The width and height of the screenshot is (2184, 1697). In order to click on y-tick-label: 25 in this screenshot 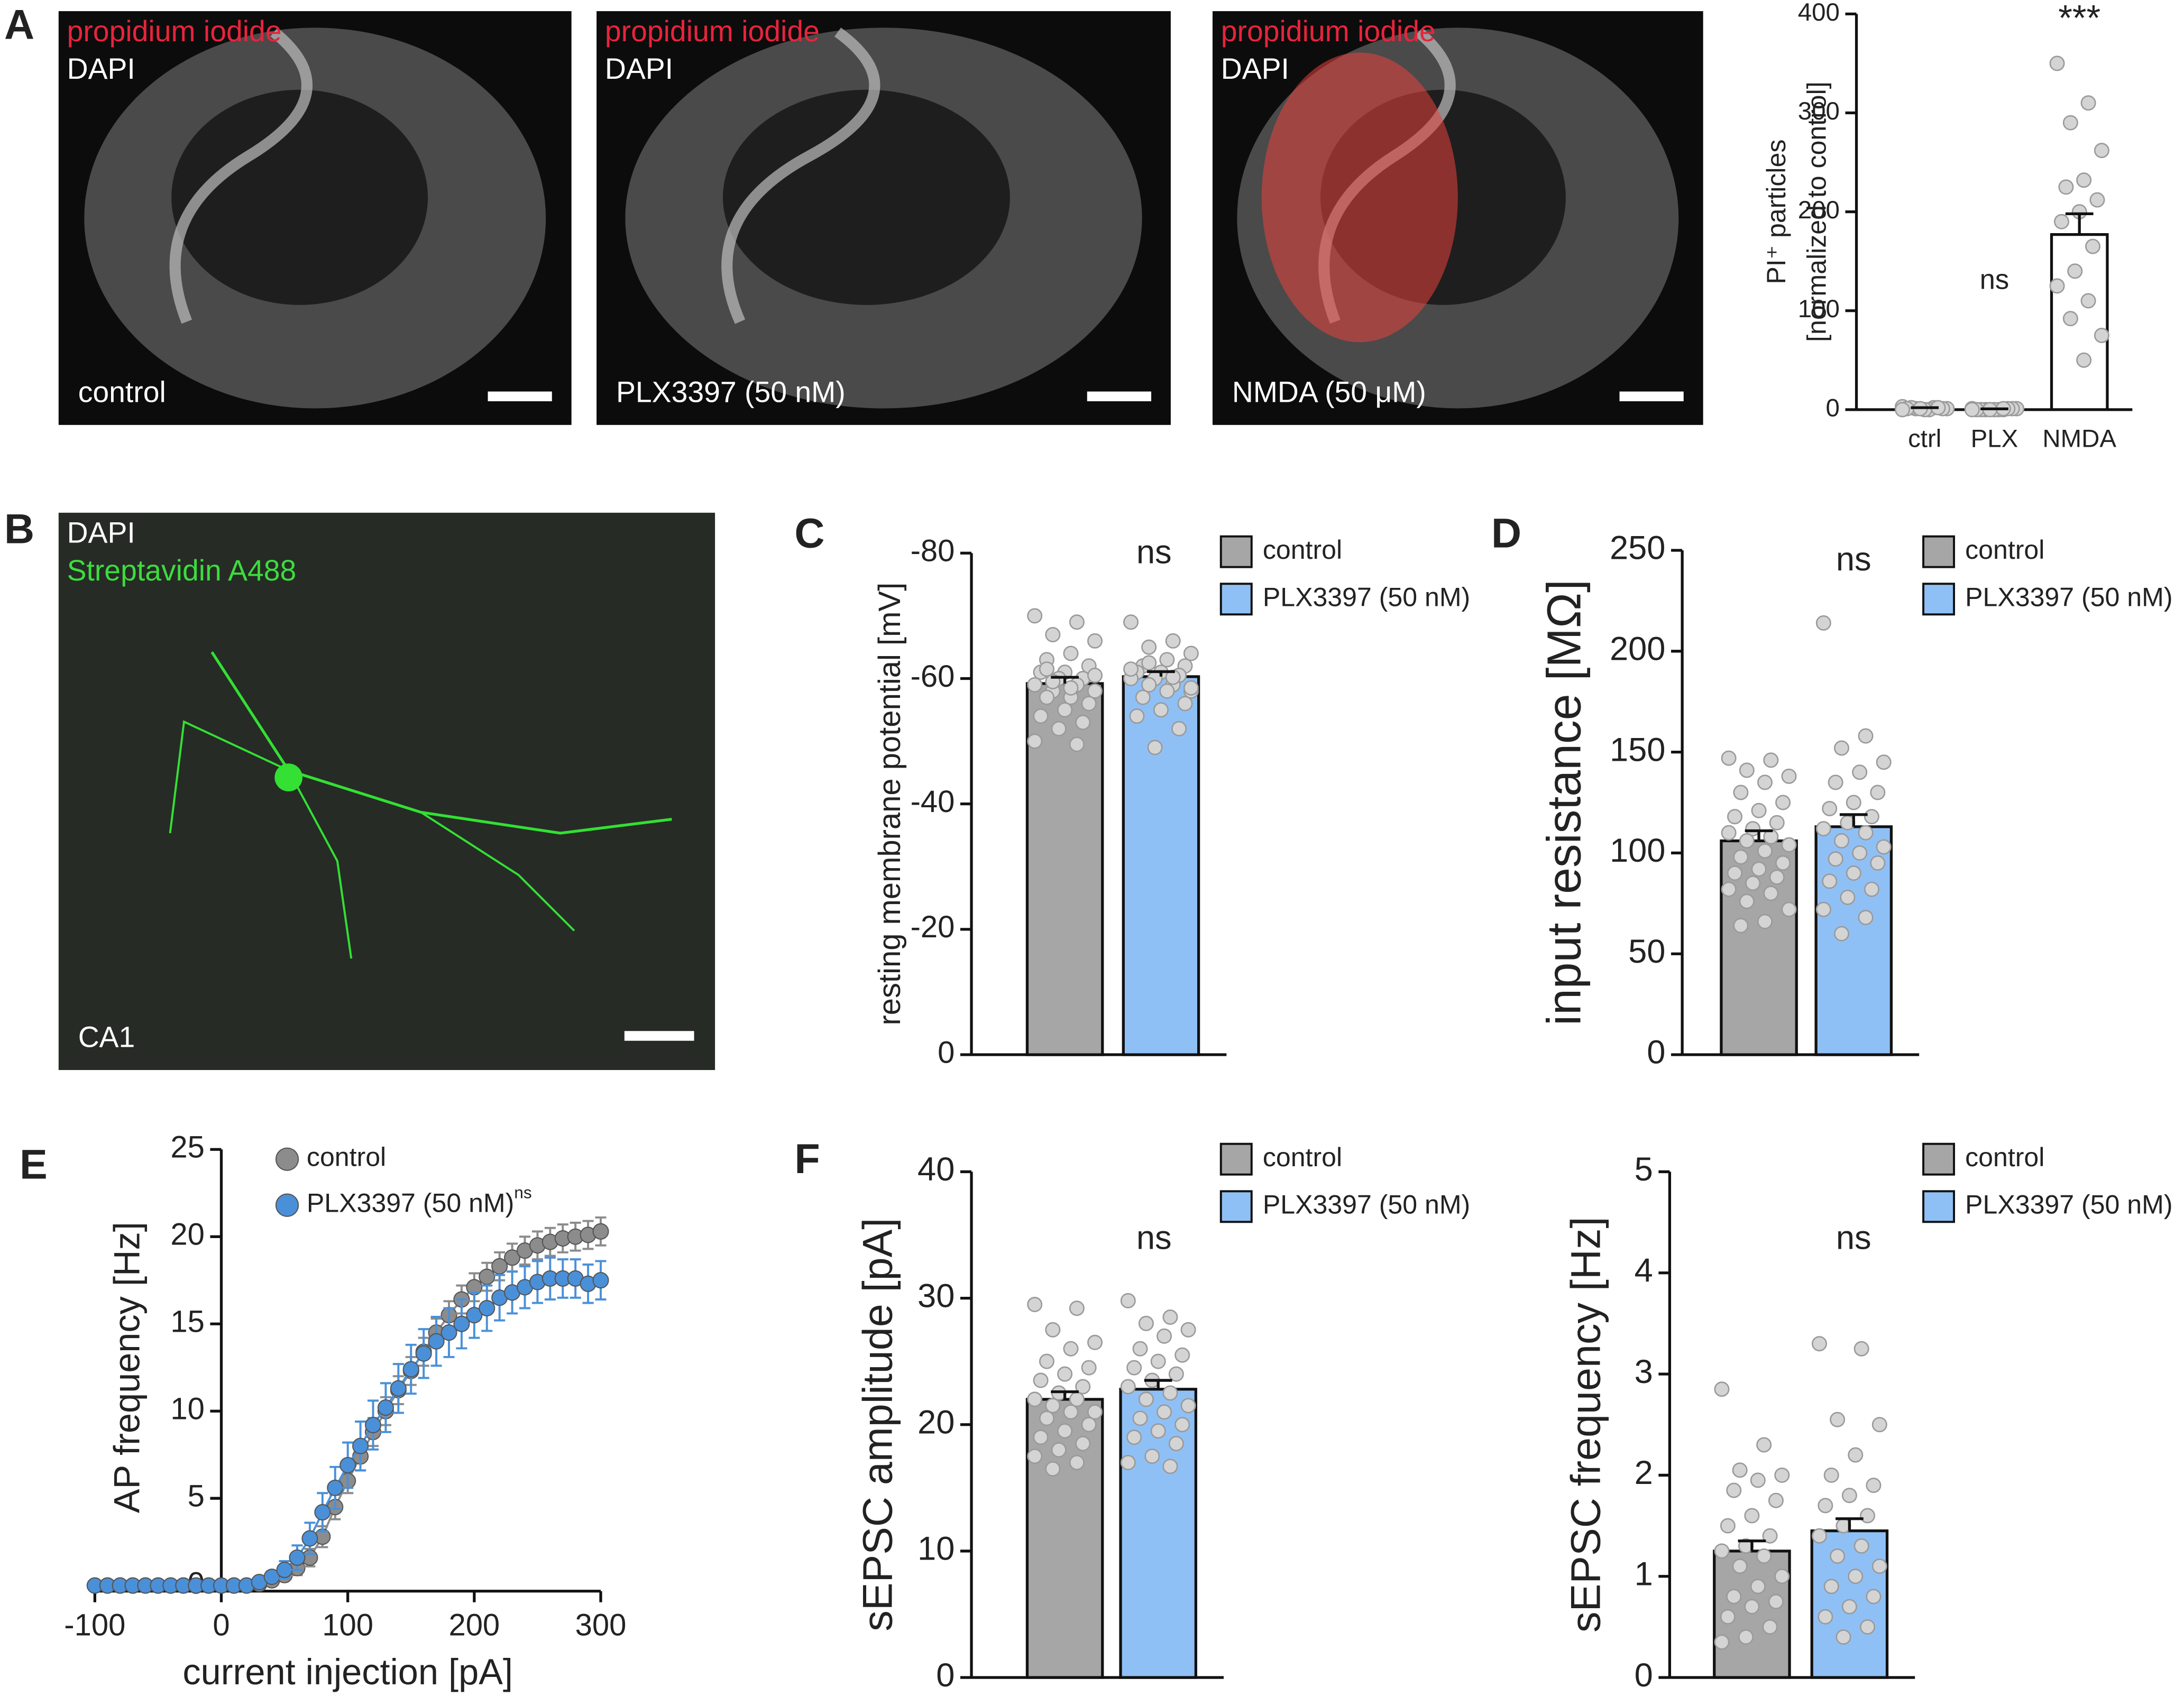, I will do `click(187, 1148)`.